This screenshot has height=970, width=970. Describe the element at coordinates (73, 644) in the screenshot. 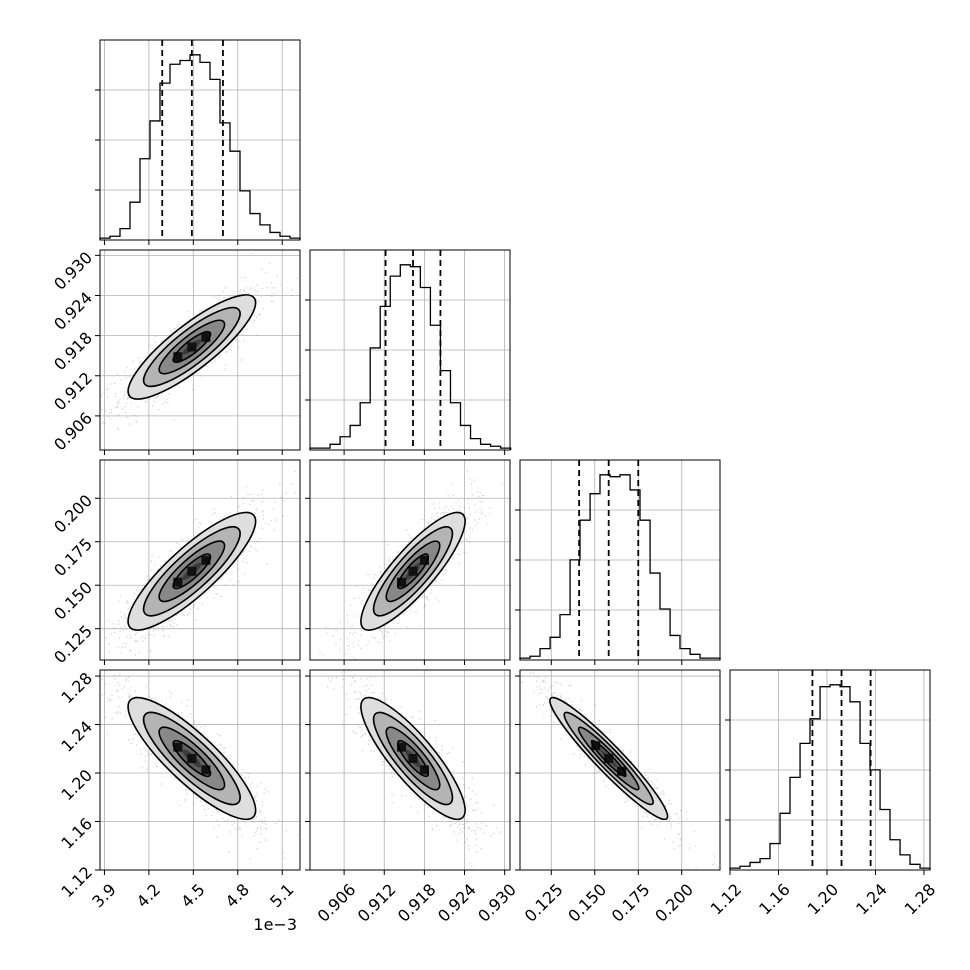

I see `y-tick-label: 0.125` at that location.